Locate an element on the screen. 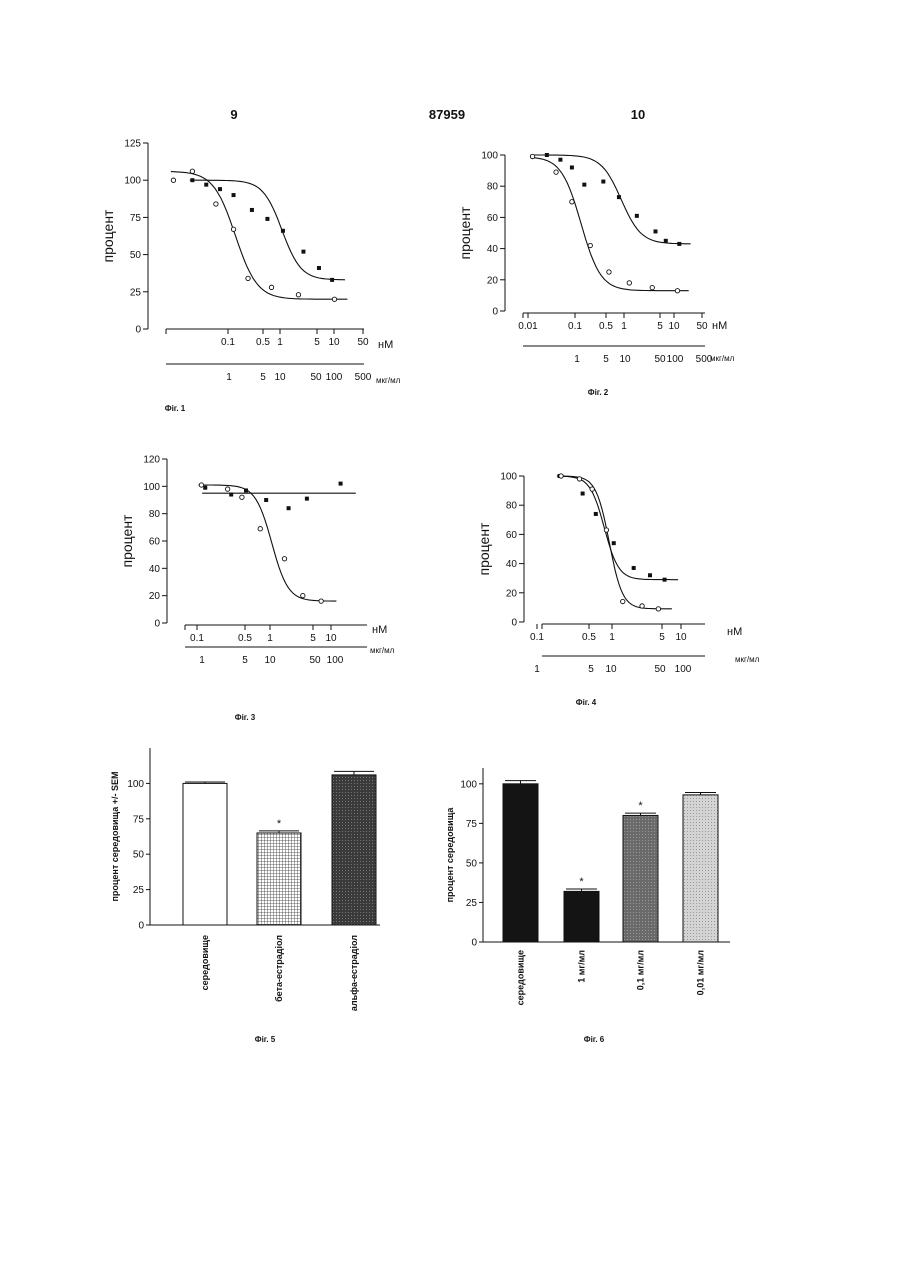  page-number-left: 9 is located at coordinates (233, 114).